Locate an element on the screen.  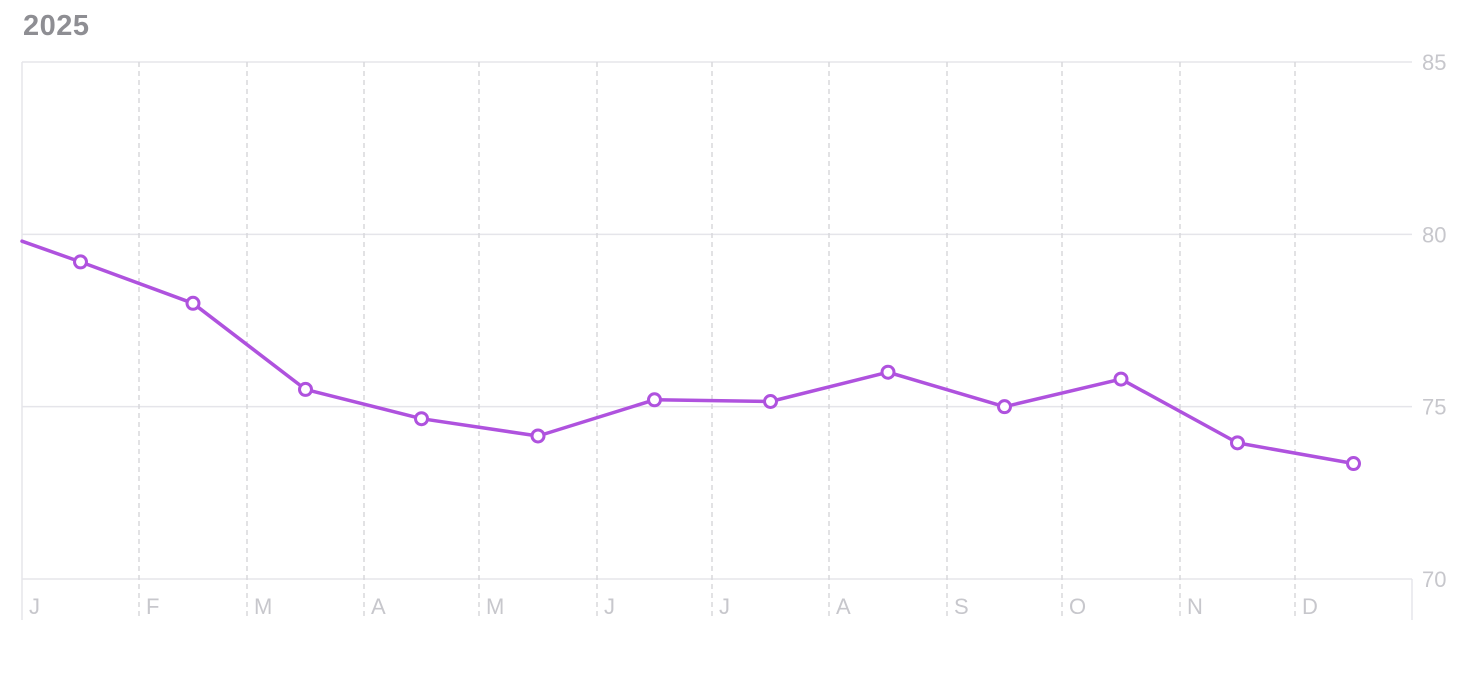
y-tick-label: 85 is located at coordinates (1434, 62).